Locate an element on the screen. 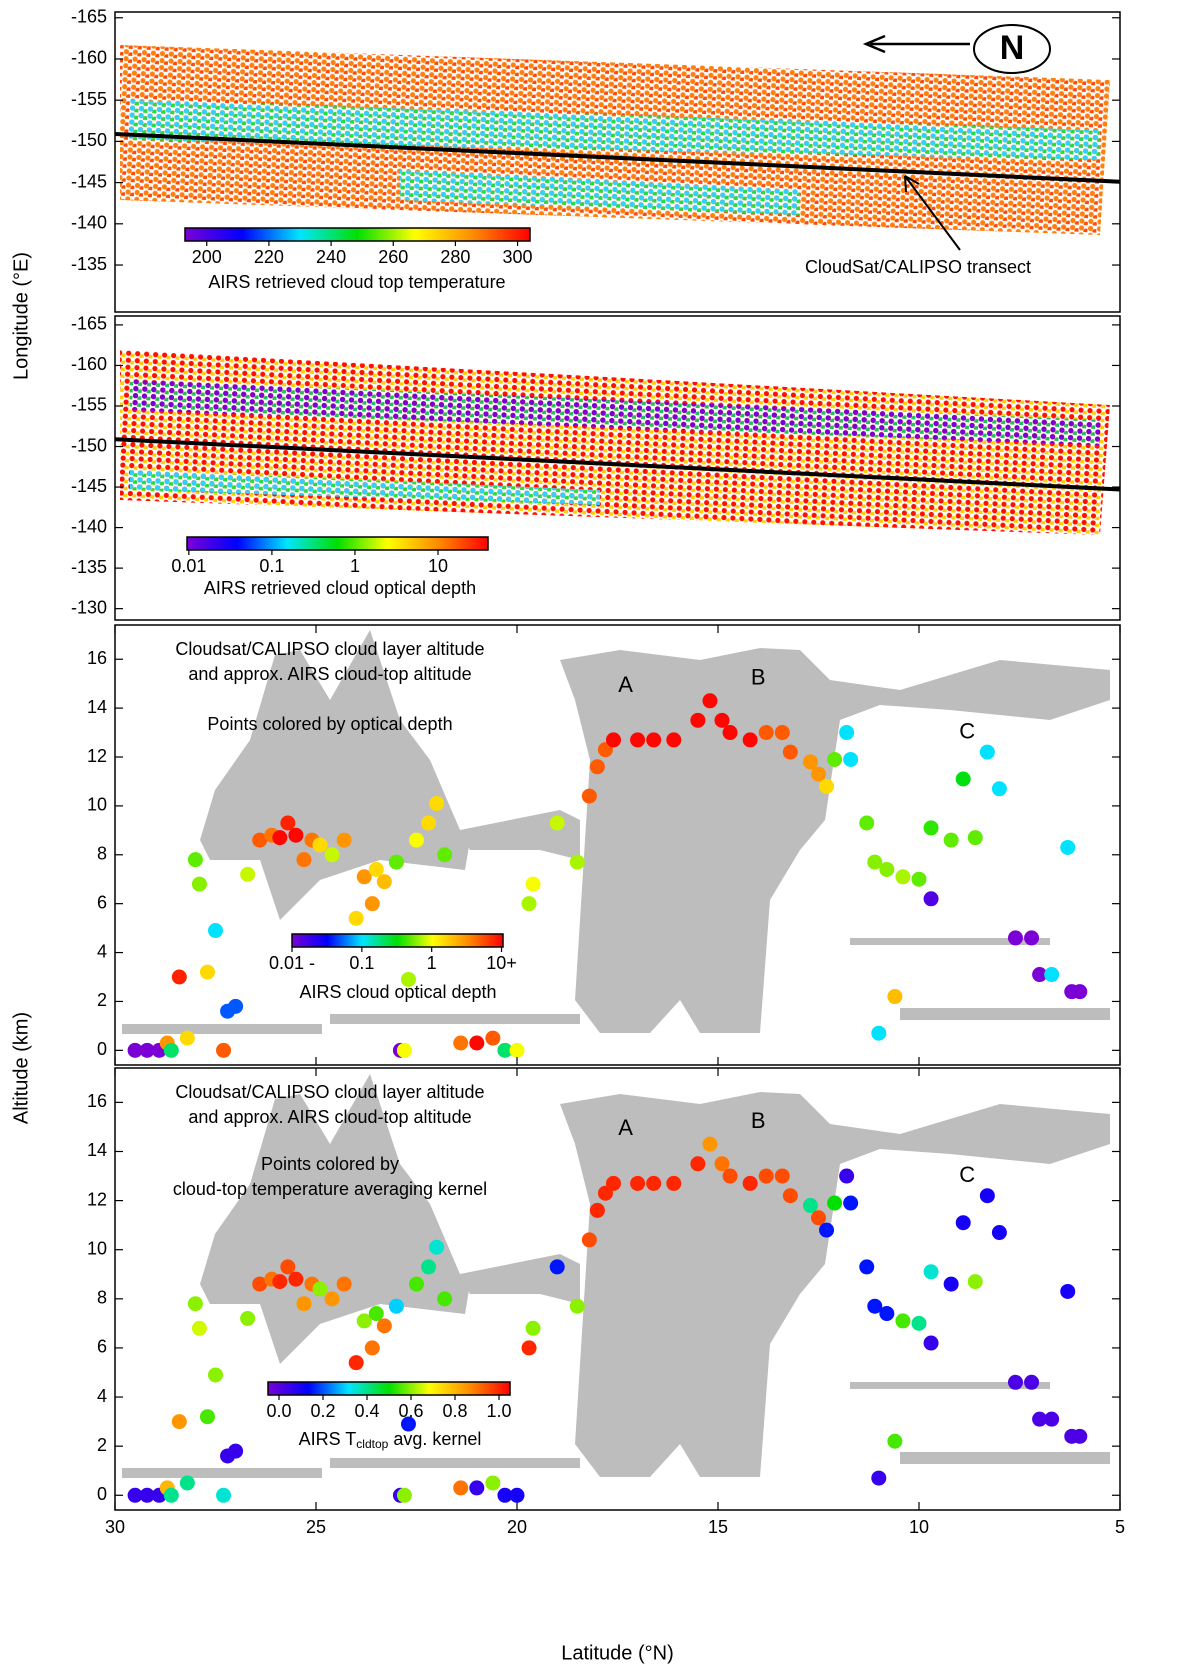 The image size is (1197, 1670). colorbar-tick-label: 0.2 is located at coordinates (322, 1411).